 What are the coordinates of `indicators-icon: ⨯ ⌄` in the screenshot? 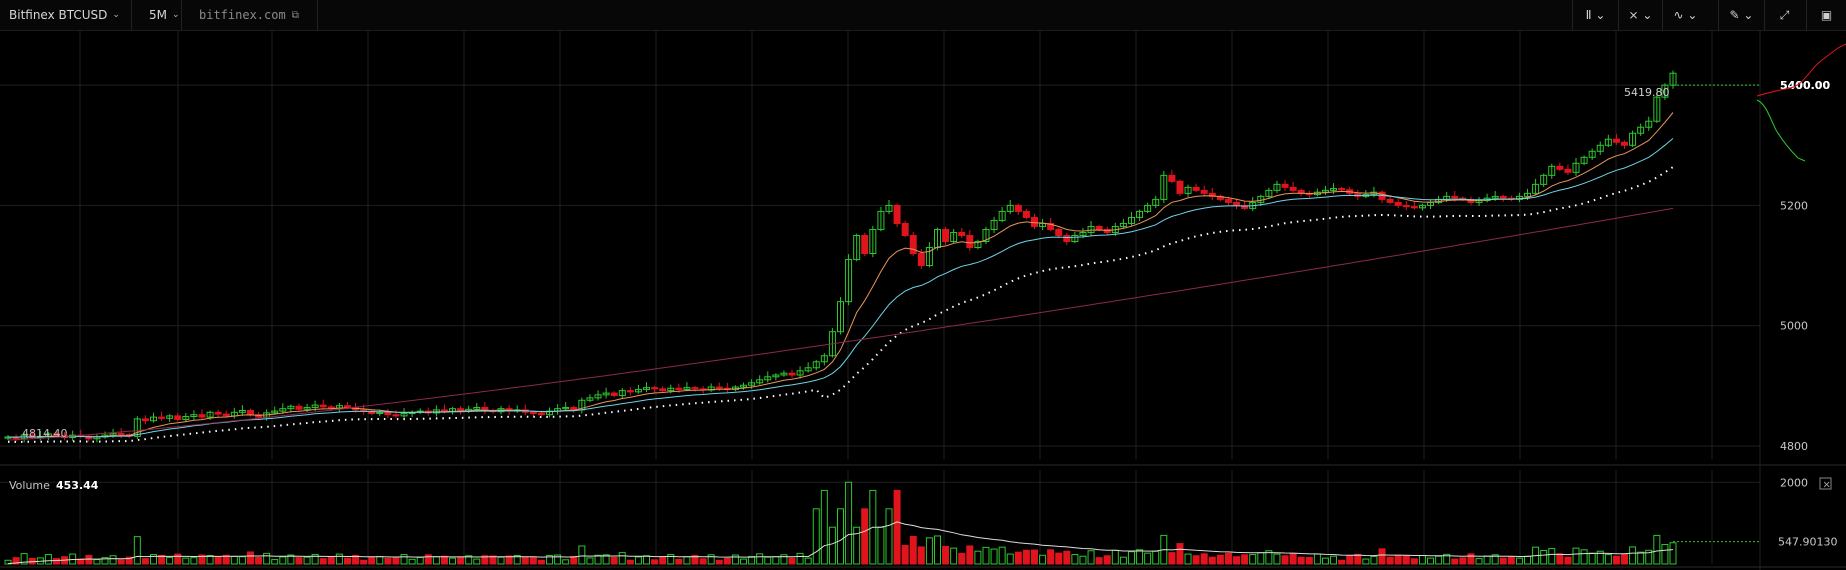 It's located at (1640, 15).